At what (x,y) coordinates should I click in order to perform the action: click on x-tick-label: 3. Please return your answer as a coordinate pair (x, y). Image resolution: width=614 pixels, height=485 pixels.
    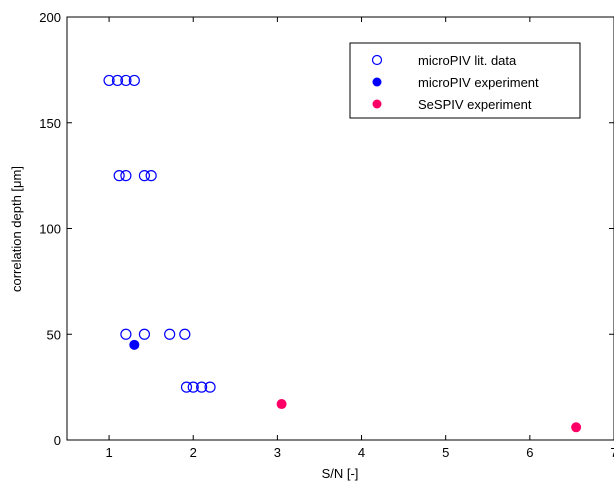
    Looking at the image, I should click on (277, 452).